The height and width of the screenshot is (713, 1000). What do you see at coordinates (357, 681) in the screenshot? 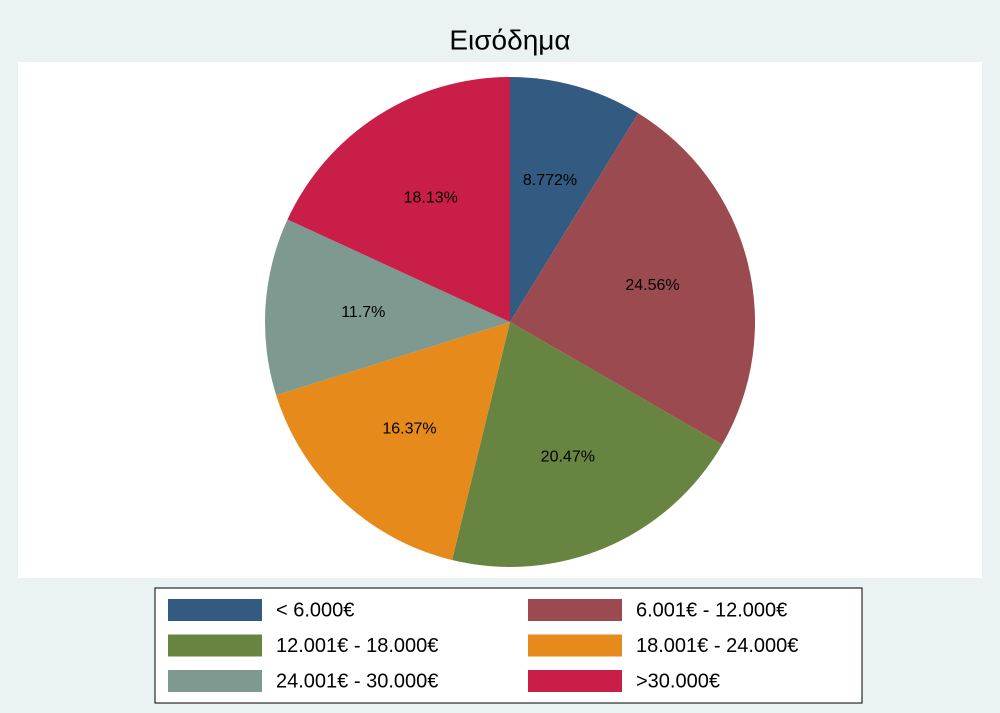
I see `legend-label: 24.001€ - 30.000€` at bounding box center [357, 681].